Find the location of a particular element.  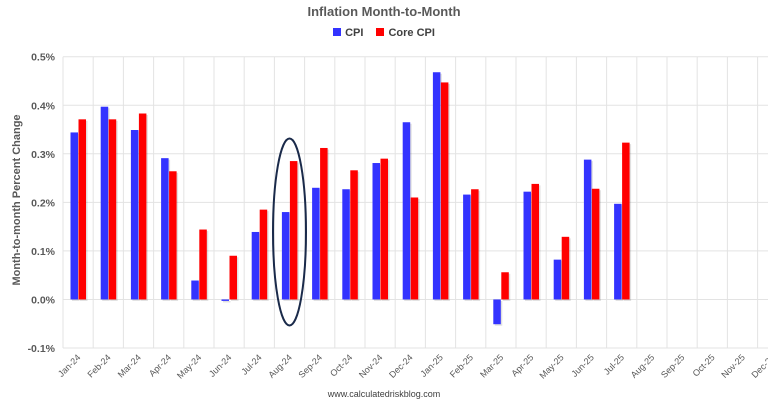

bar-shadow is located at coordinates (227, 301).